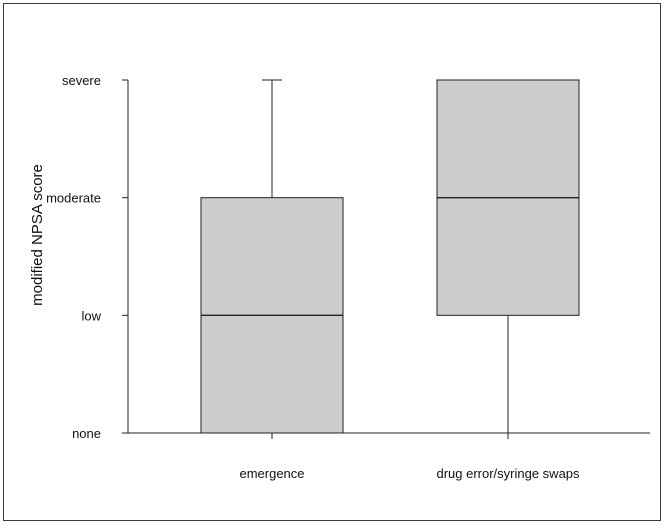 The height and width of the screenshot is (528, 668). Describe the element at coordinates (81, 80) in the screenshot. I see `y-tick-label: severe` at that location.